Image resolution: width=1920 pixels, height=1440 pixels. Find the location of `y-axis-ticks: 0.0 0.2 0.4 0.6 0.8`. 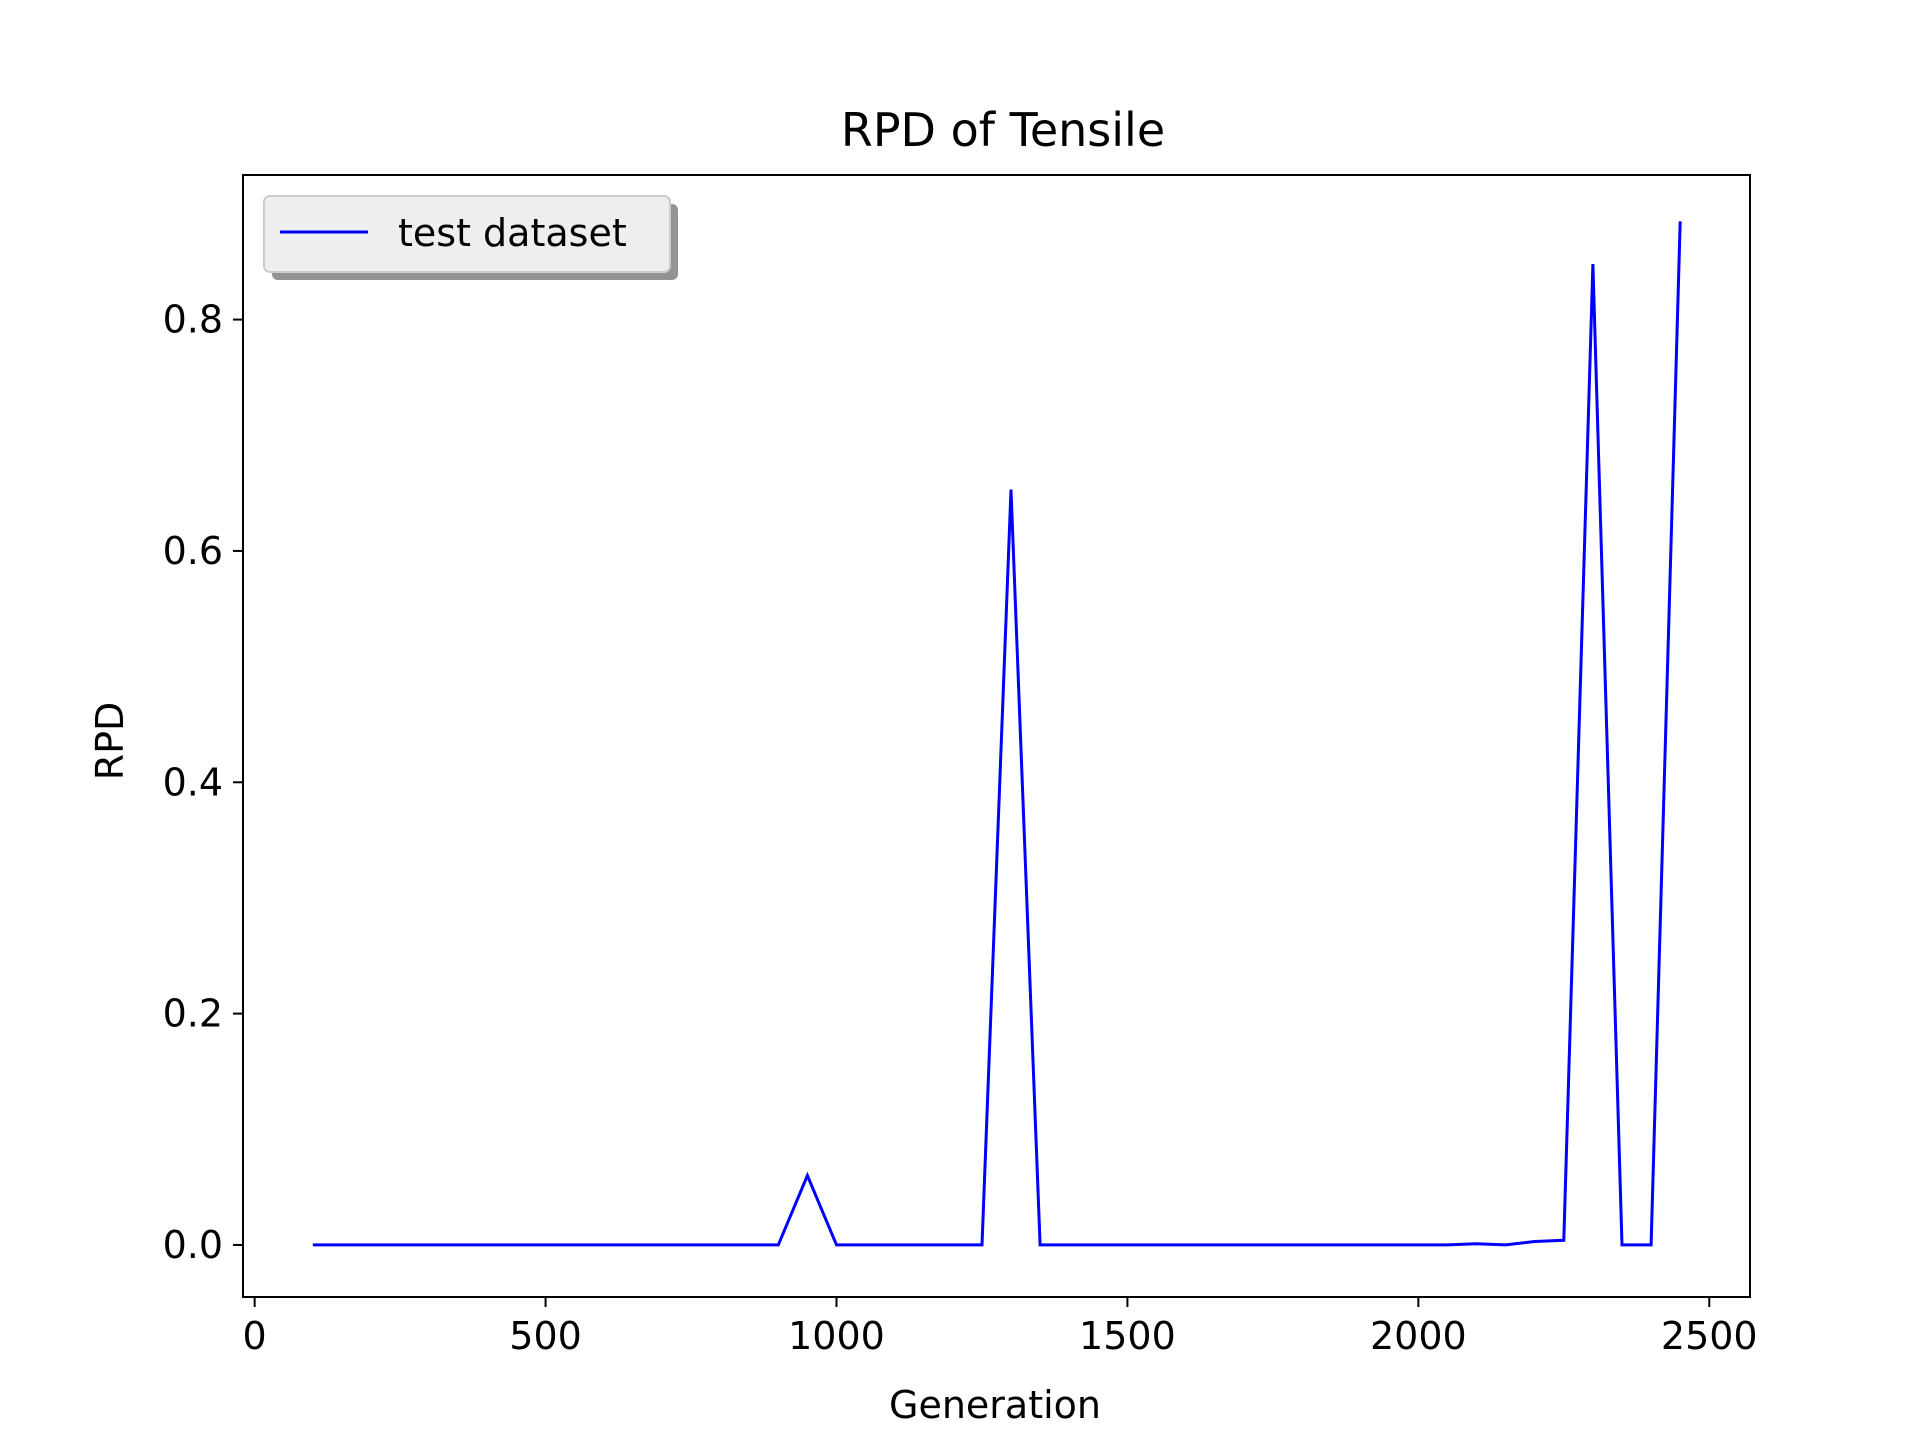

y-axis-ticks: 0.0 0.2 0.4 0.6 0.8 is located at coordinates (203, 782).